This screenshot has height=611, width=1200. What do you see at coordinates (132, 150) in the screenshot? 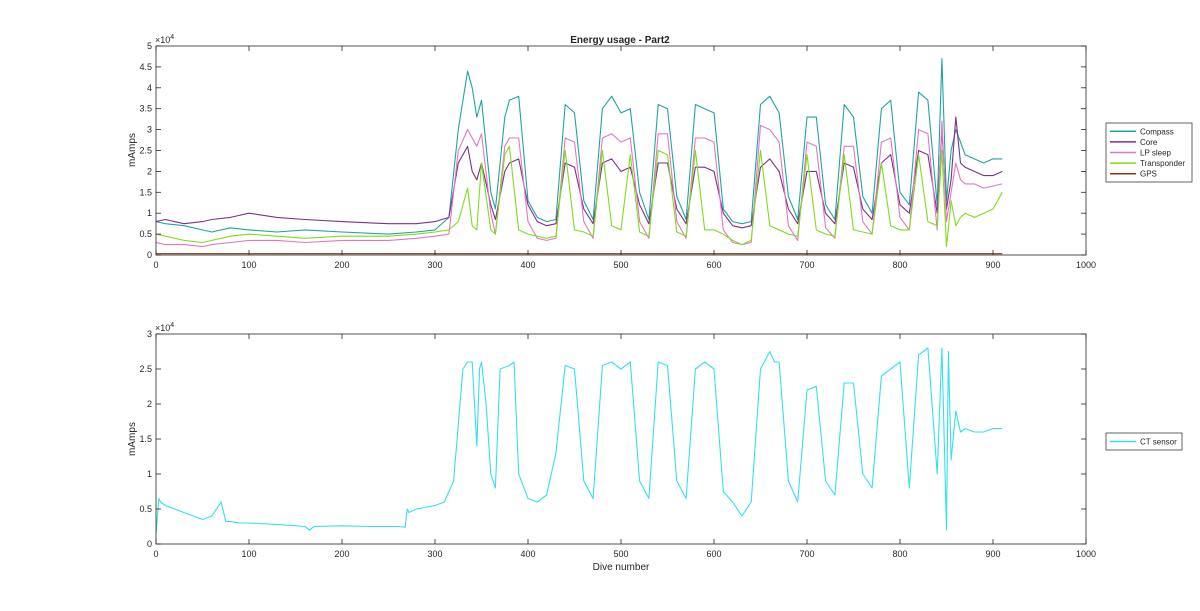
I see `top-y-axis-label: mAmps` at bounding box center [132, 150].